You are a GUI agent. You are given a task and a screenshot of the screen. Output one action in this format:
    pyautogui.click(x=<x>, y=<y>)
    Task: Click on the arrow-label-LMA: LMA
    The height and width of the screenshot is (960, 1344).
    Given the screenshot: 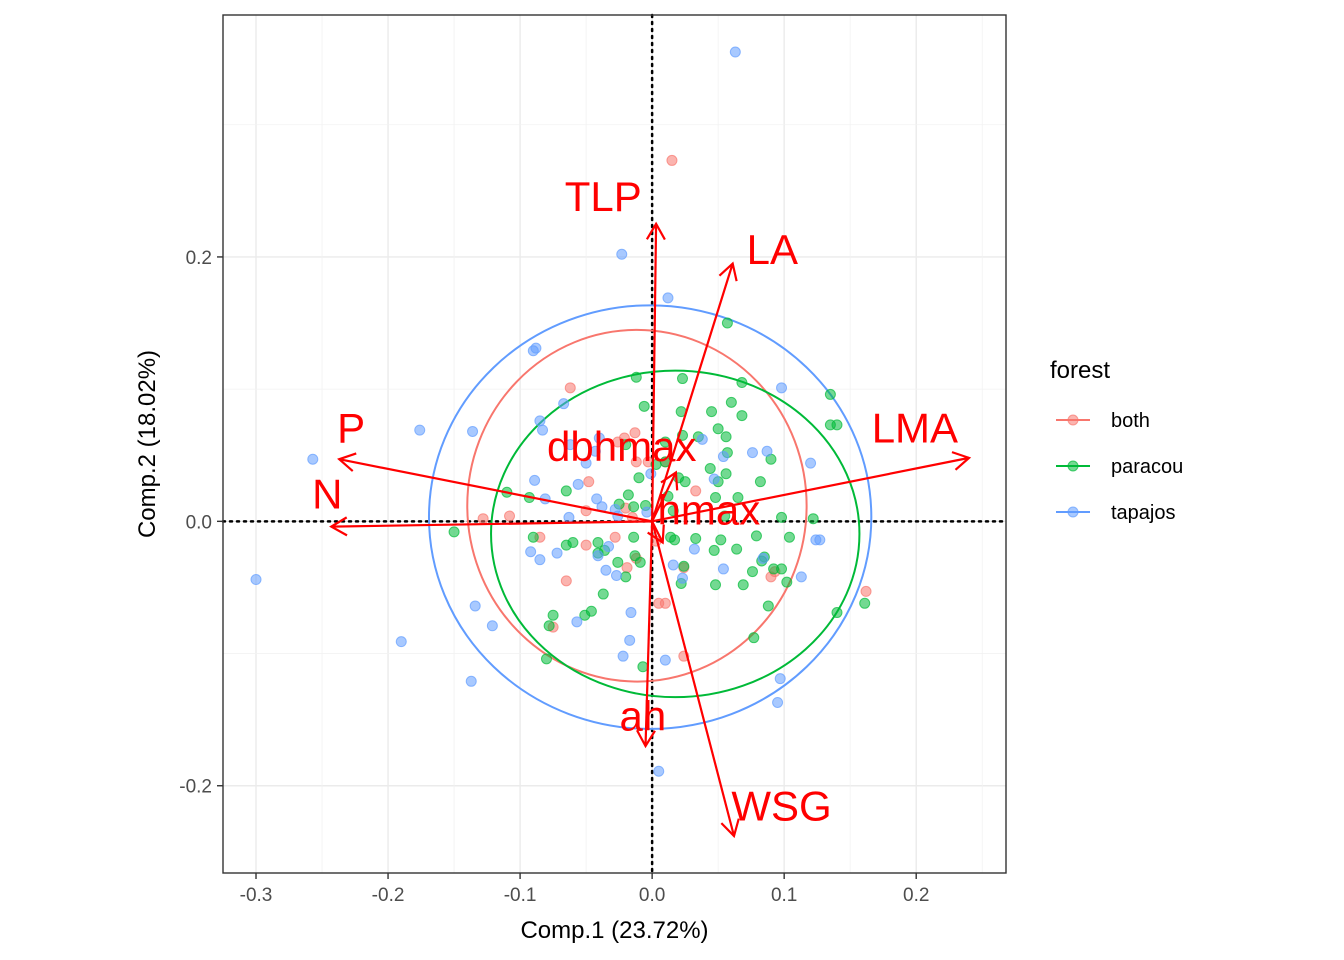 What is the action you would take?
    pyautogui.click(x=915, y=428)
    